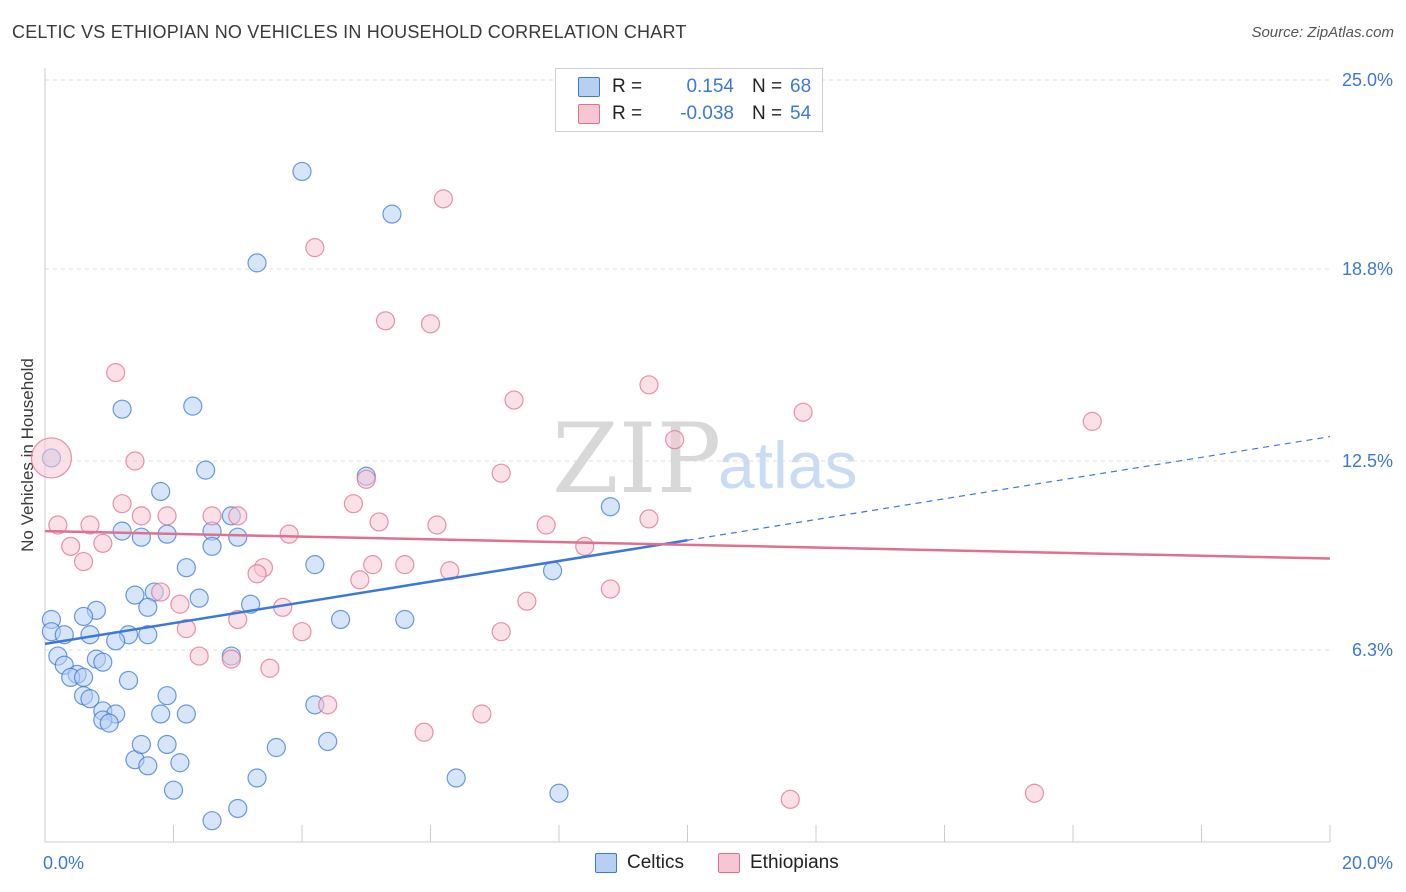 The height and width of the screenshot is (892, 1406). I want to click on celtics-swatch, so click(589, 87).